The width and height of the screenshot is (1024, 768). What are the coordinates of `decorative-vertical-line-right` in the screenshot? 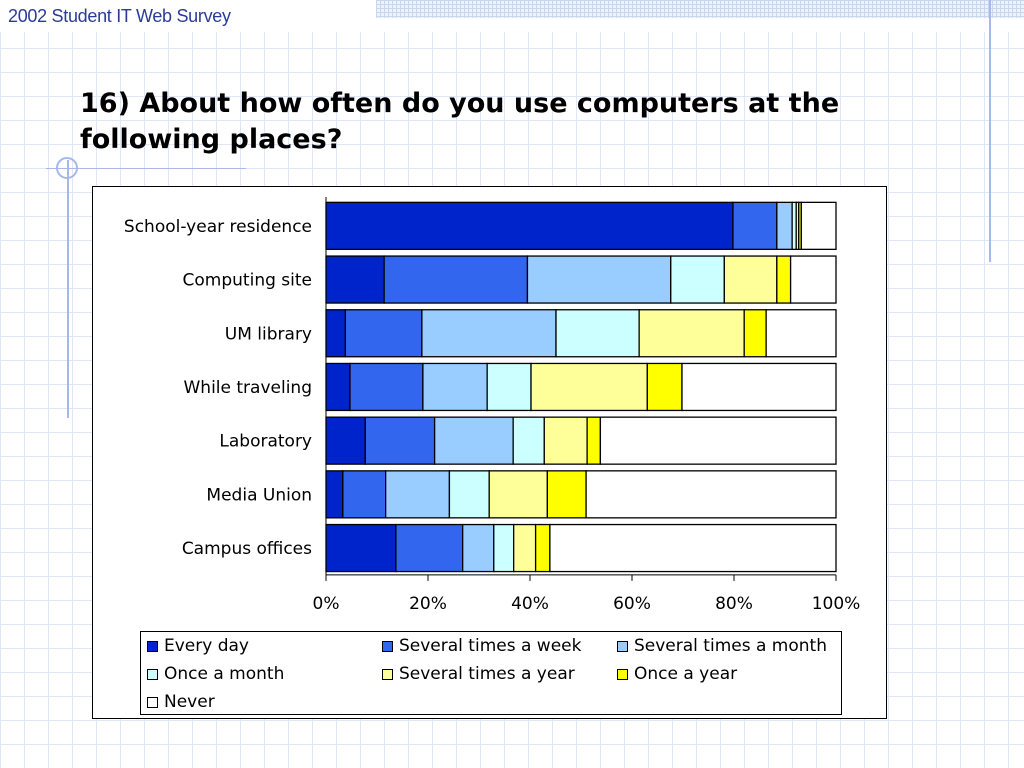 It's located at (990, 131).